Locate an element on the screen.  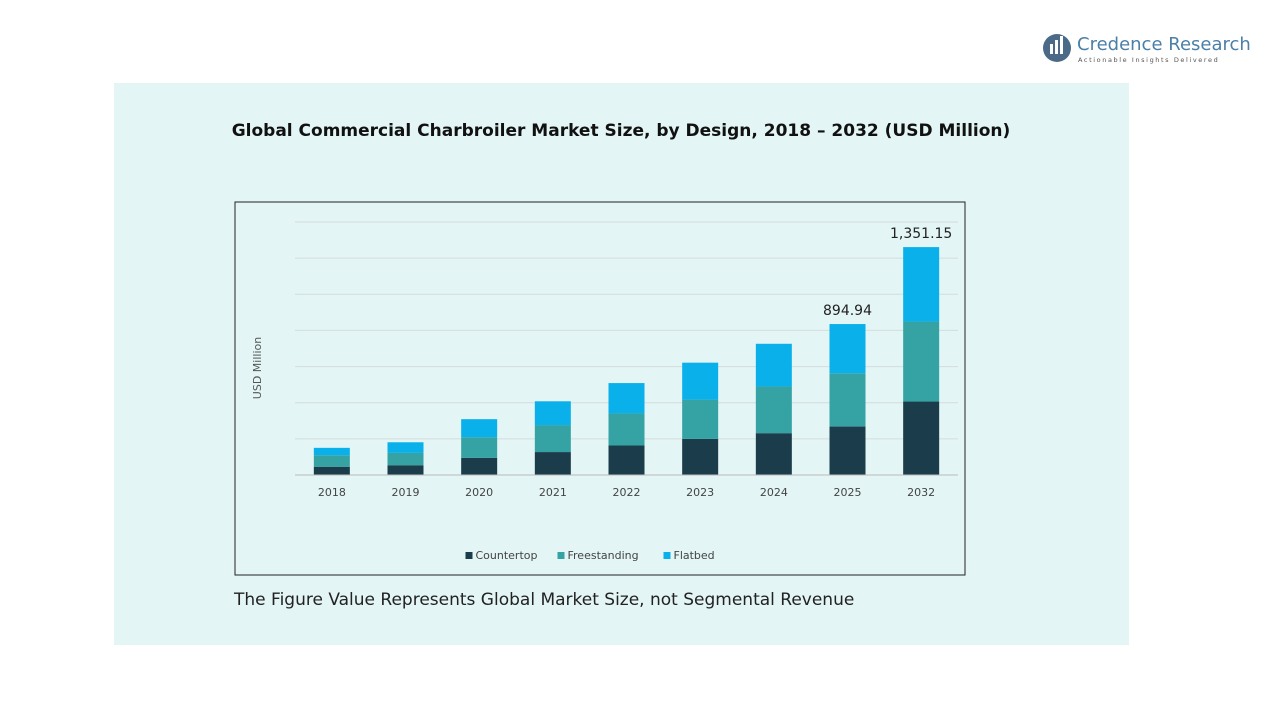
x-tick-label: 2032 is located at coordinates (921, 492).